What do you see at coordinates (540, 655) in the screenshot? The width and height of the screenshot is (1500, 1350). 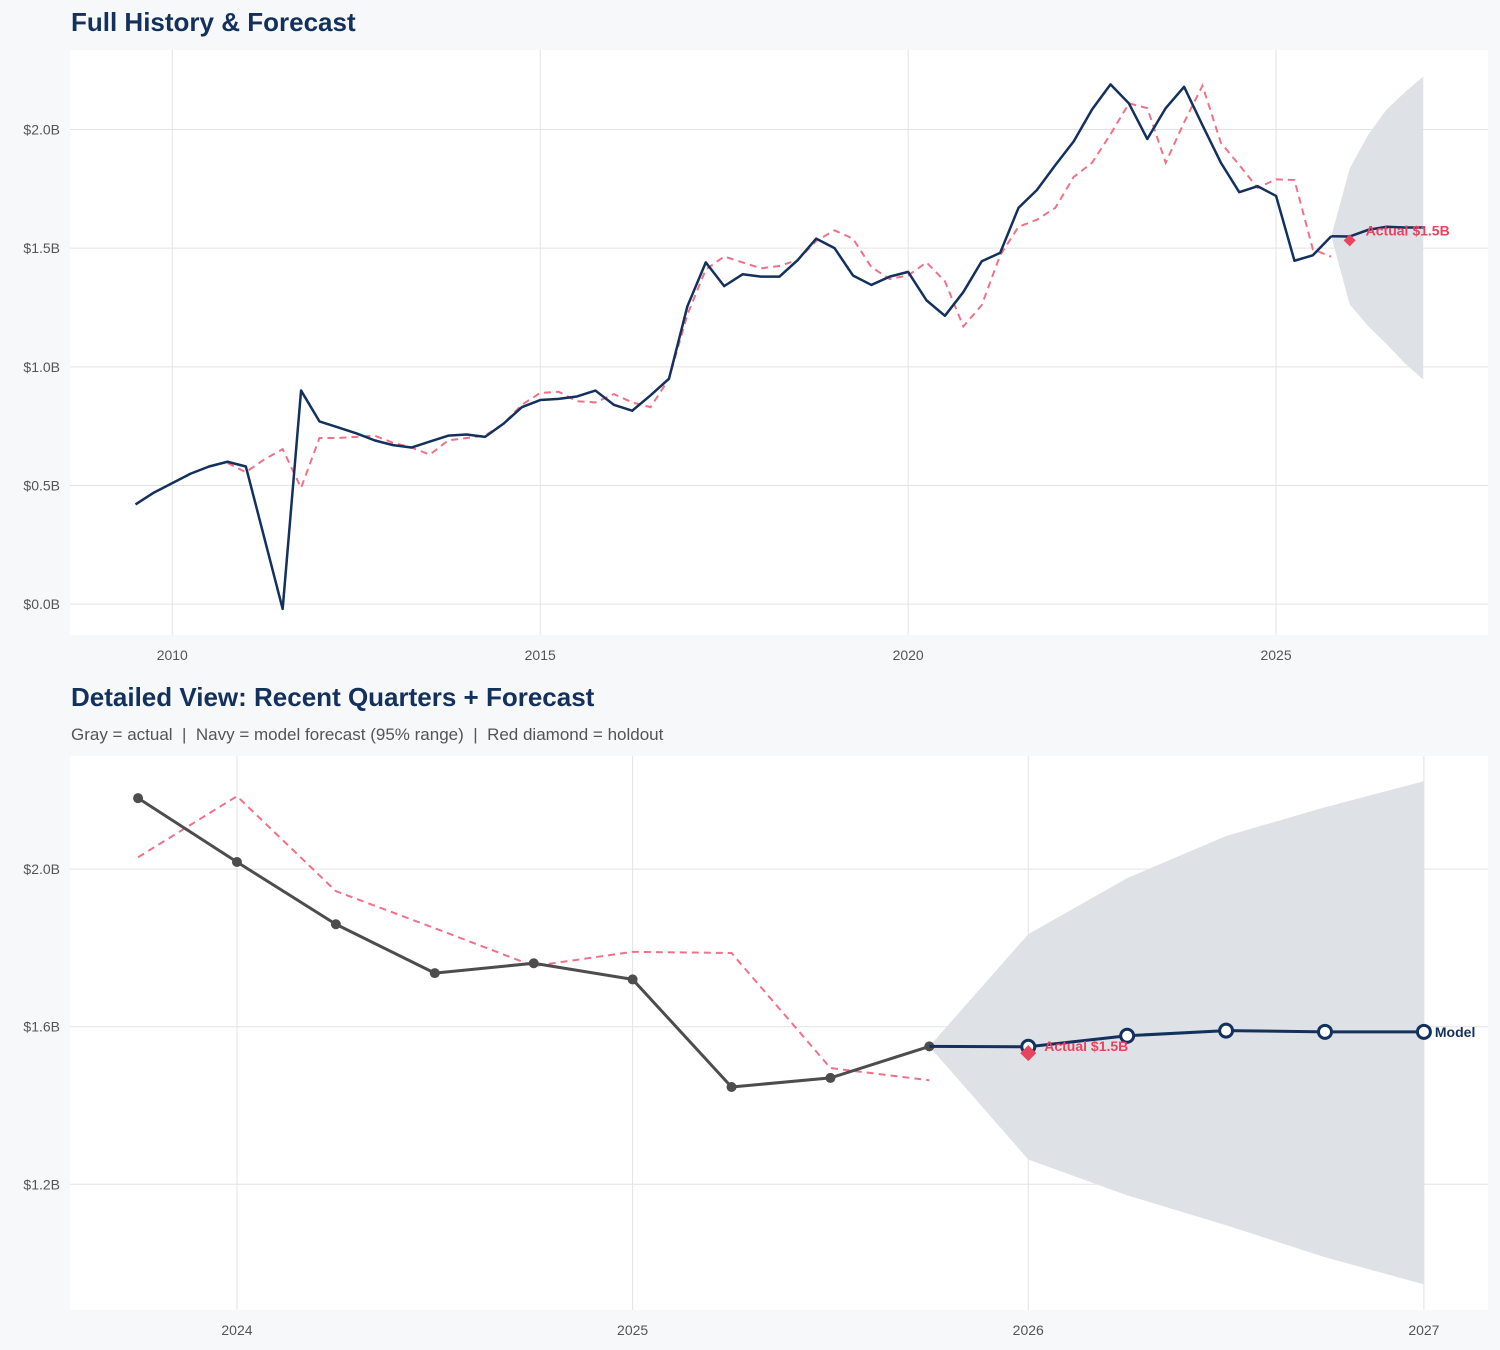 I see `x-tick-label: 2015` at bounding box center [540, 655].